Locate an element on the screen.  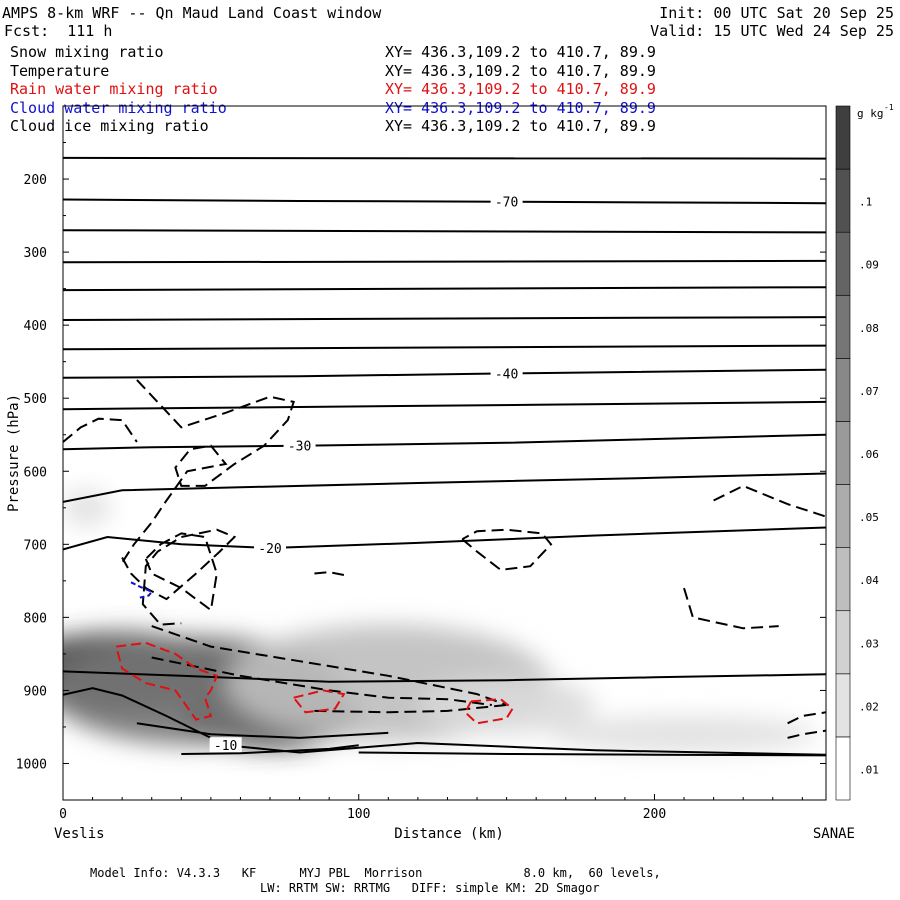
field-cloudwater-xy: XY= 436.3,109.2 to 410.7, 89.9 is located at coordinates (520, 108).